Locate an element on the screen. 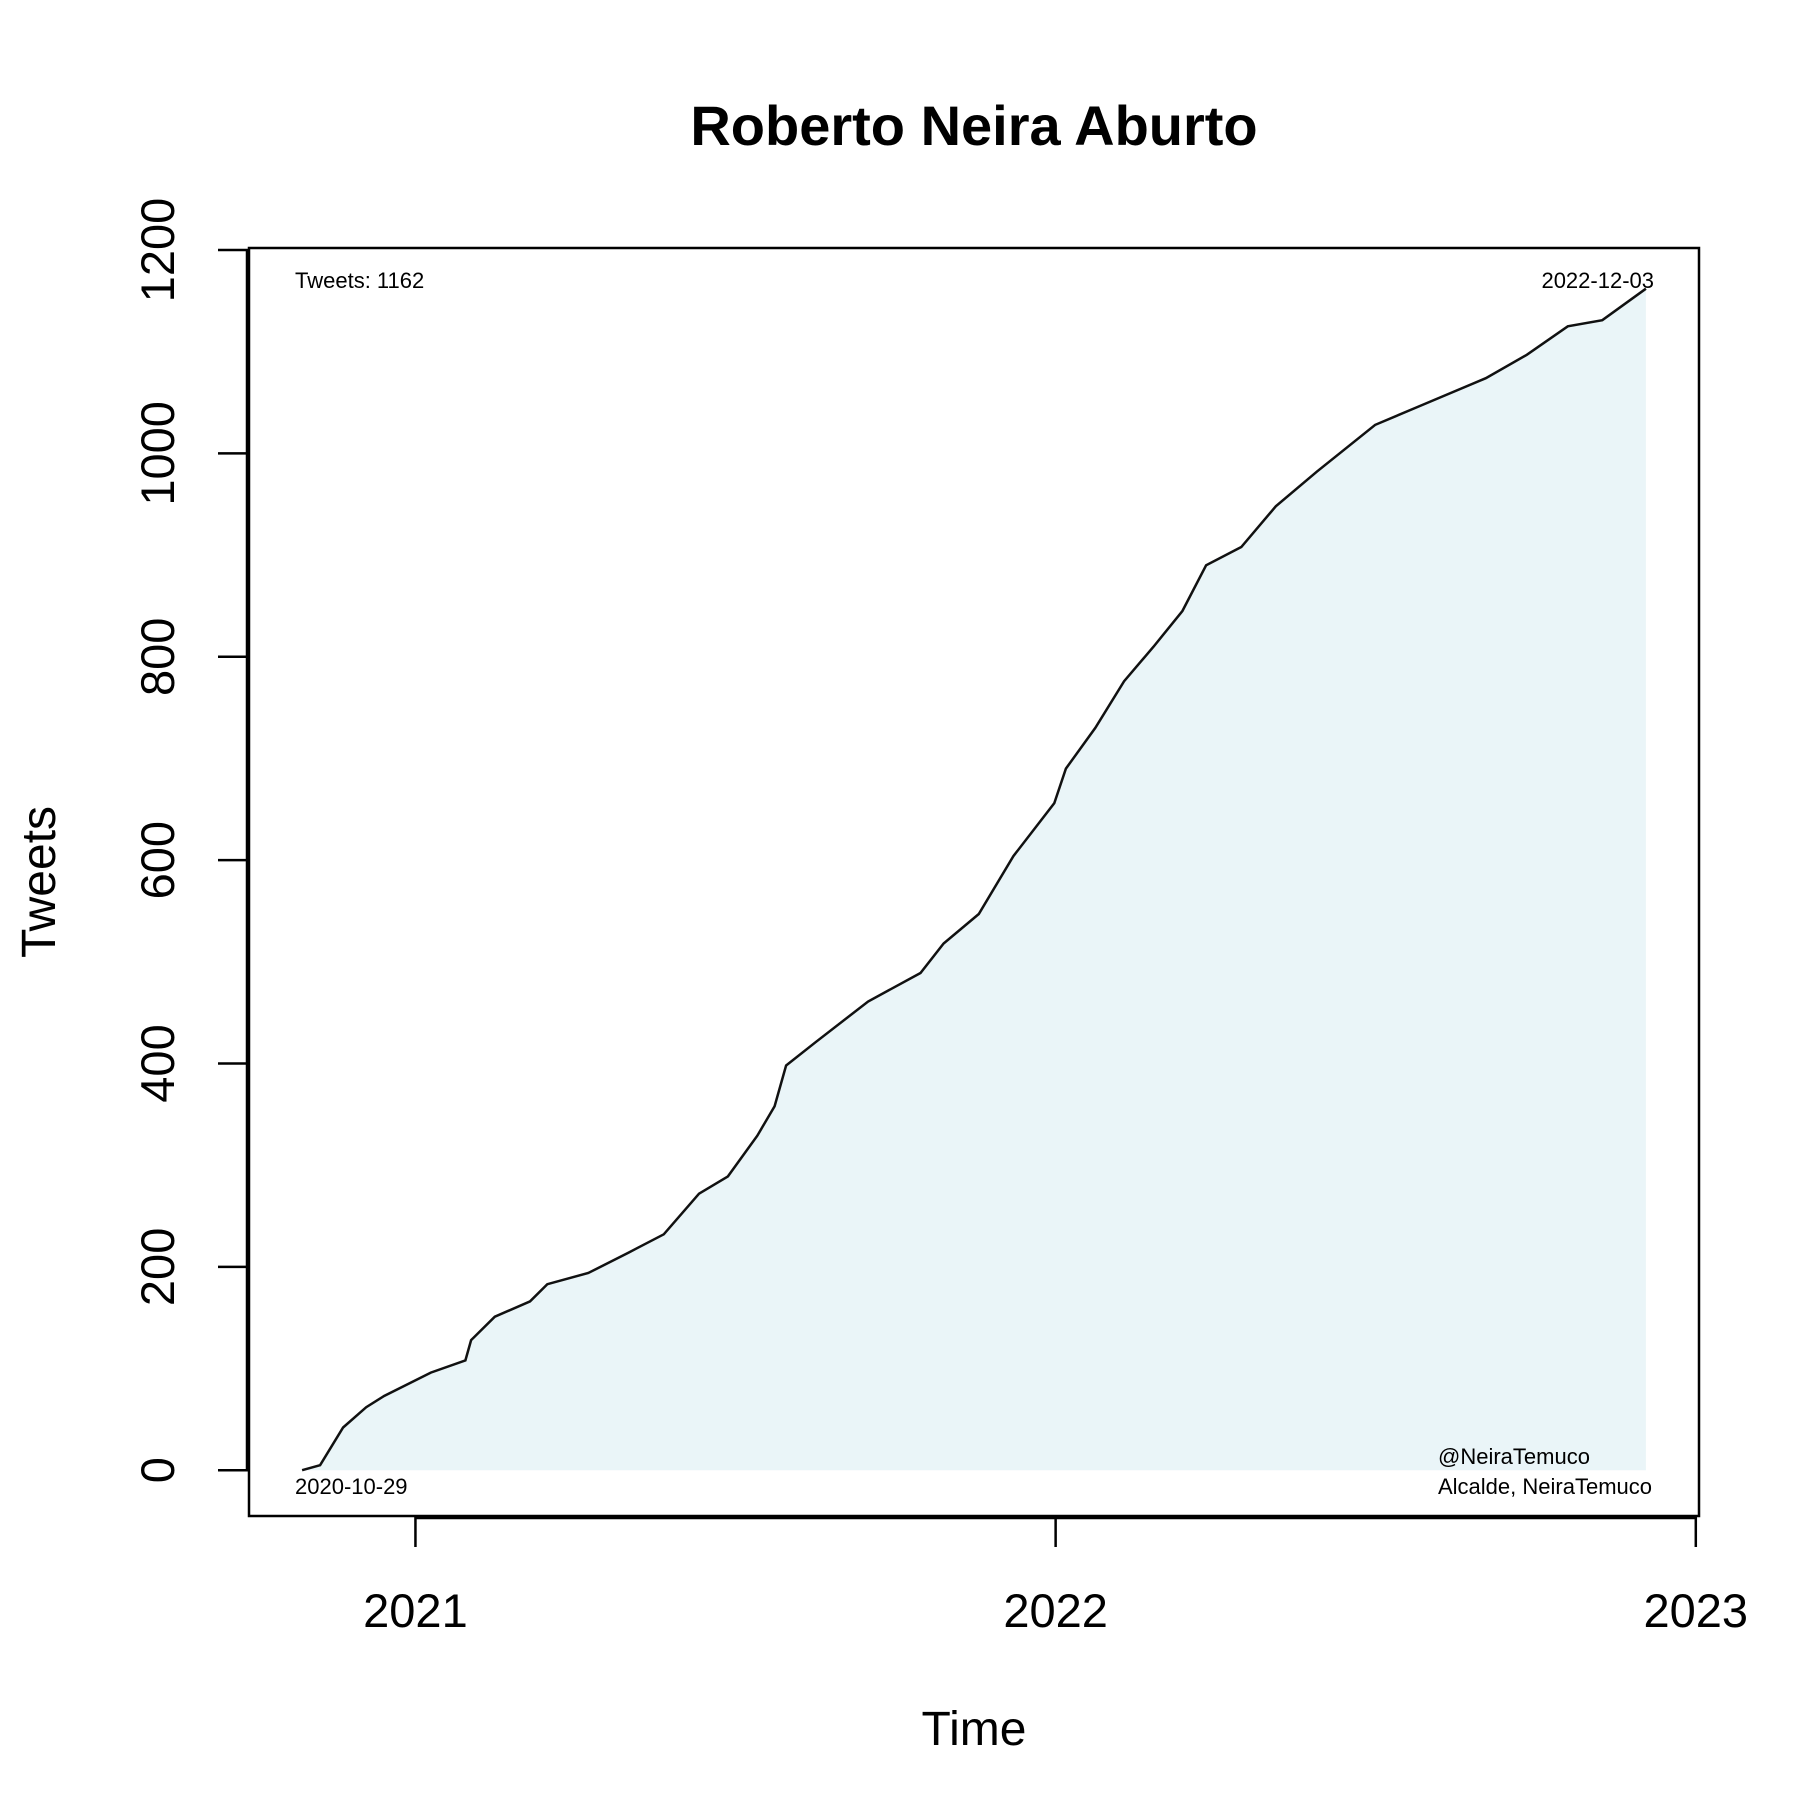 Image resolution: width=1800 pixels, height=1800 pixels. x-axis-label: Time is located at coordinates (974, 1729).